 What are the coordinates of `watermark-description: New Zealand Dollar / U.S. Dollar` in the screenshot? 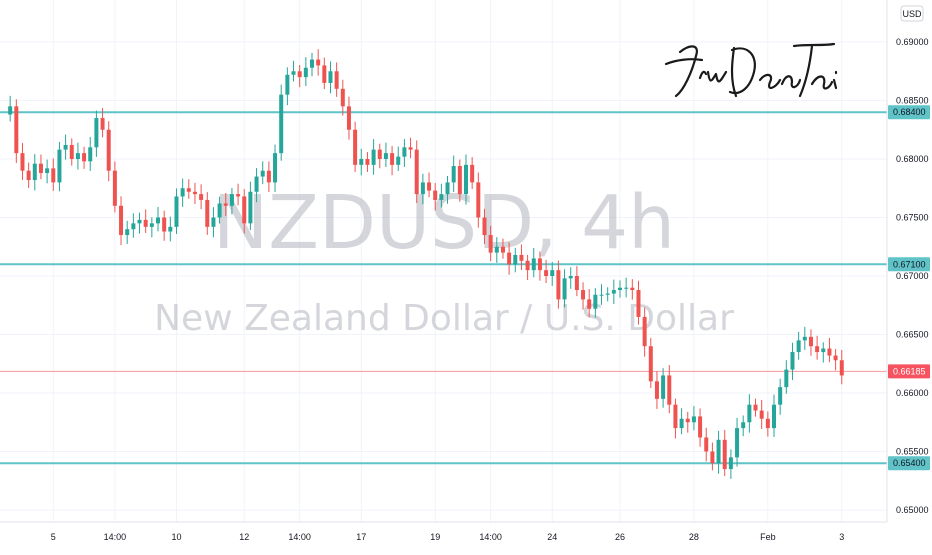 It's located at (444, 318).